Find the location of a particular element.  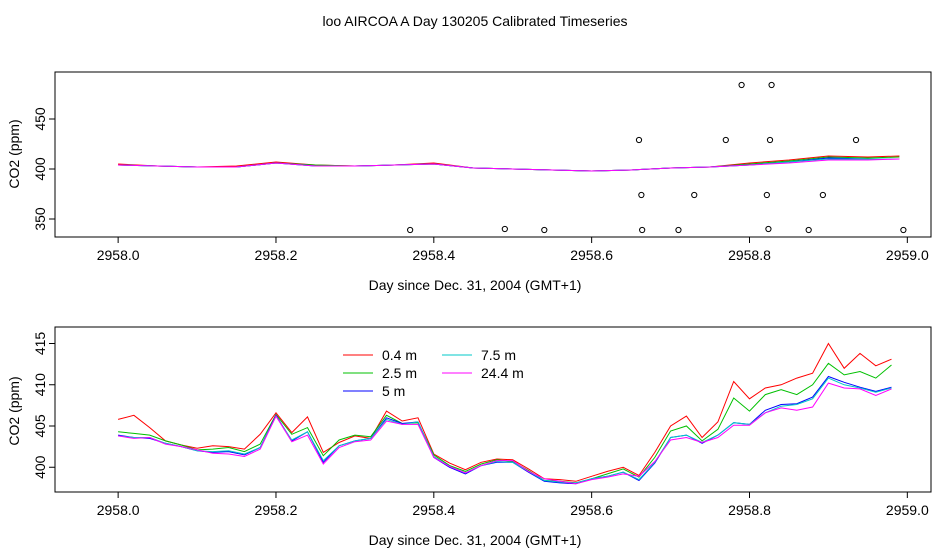

bottom-x-tick-label: 2958.4 is located at coordinates (433, 510).